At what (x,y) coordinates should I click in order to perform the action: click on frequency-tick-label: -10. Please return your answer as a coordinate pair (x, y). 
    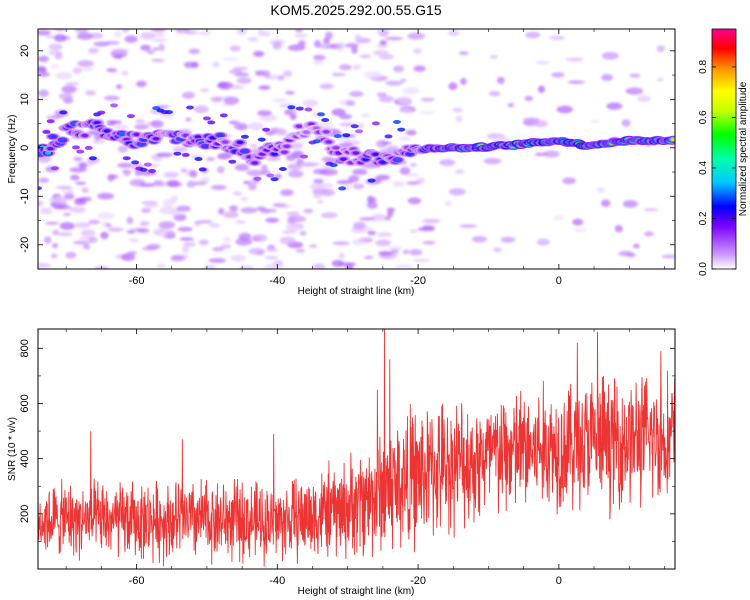
    Looking at the image, I should click on (25, 196).